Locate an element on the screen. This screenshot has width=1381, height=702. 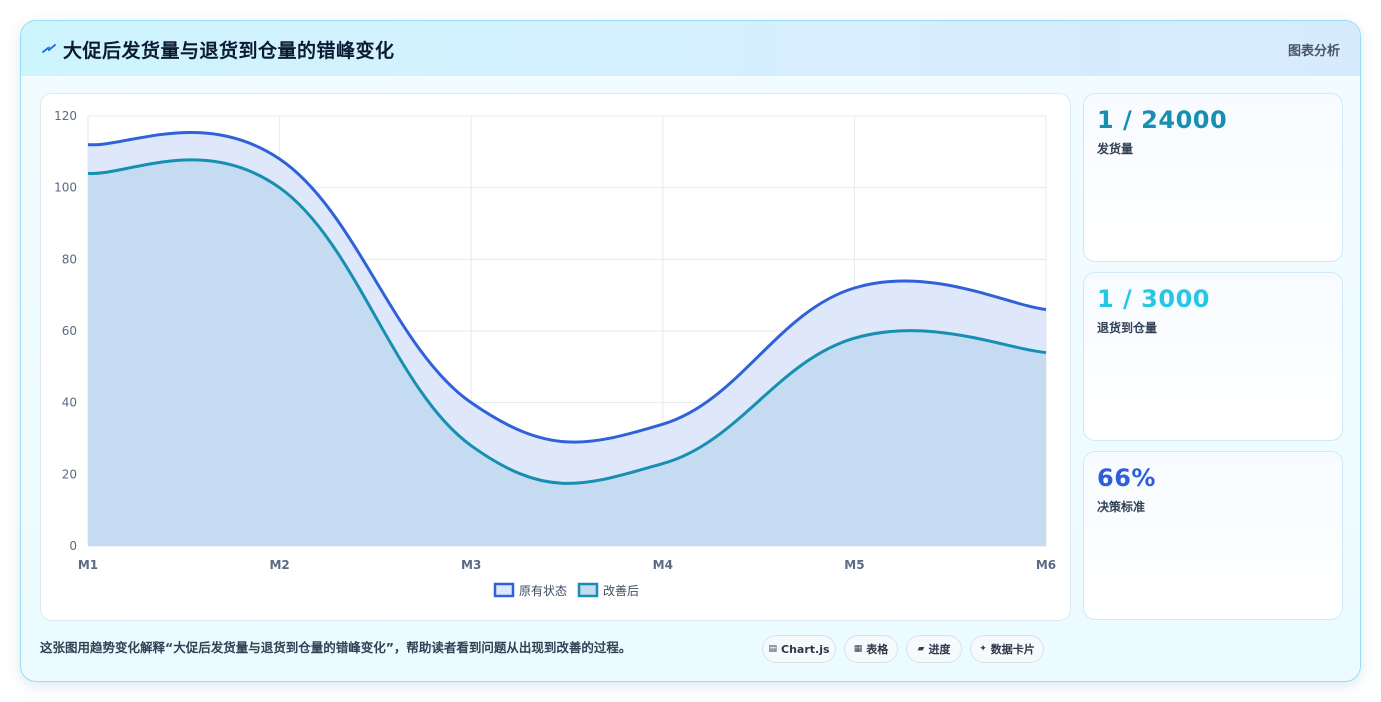
tag-label: Chart.js is located at coordinates (805, 649).